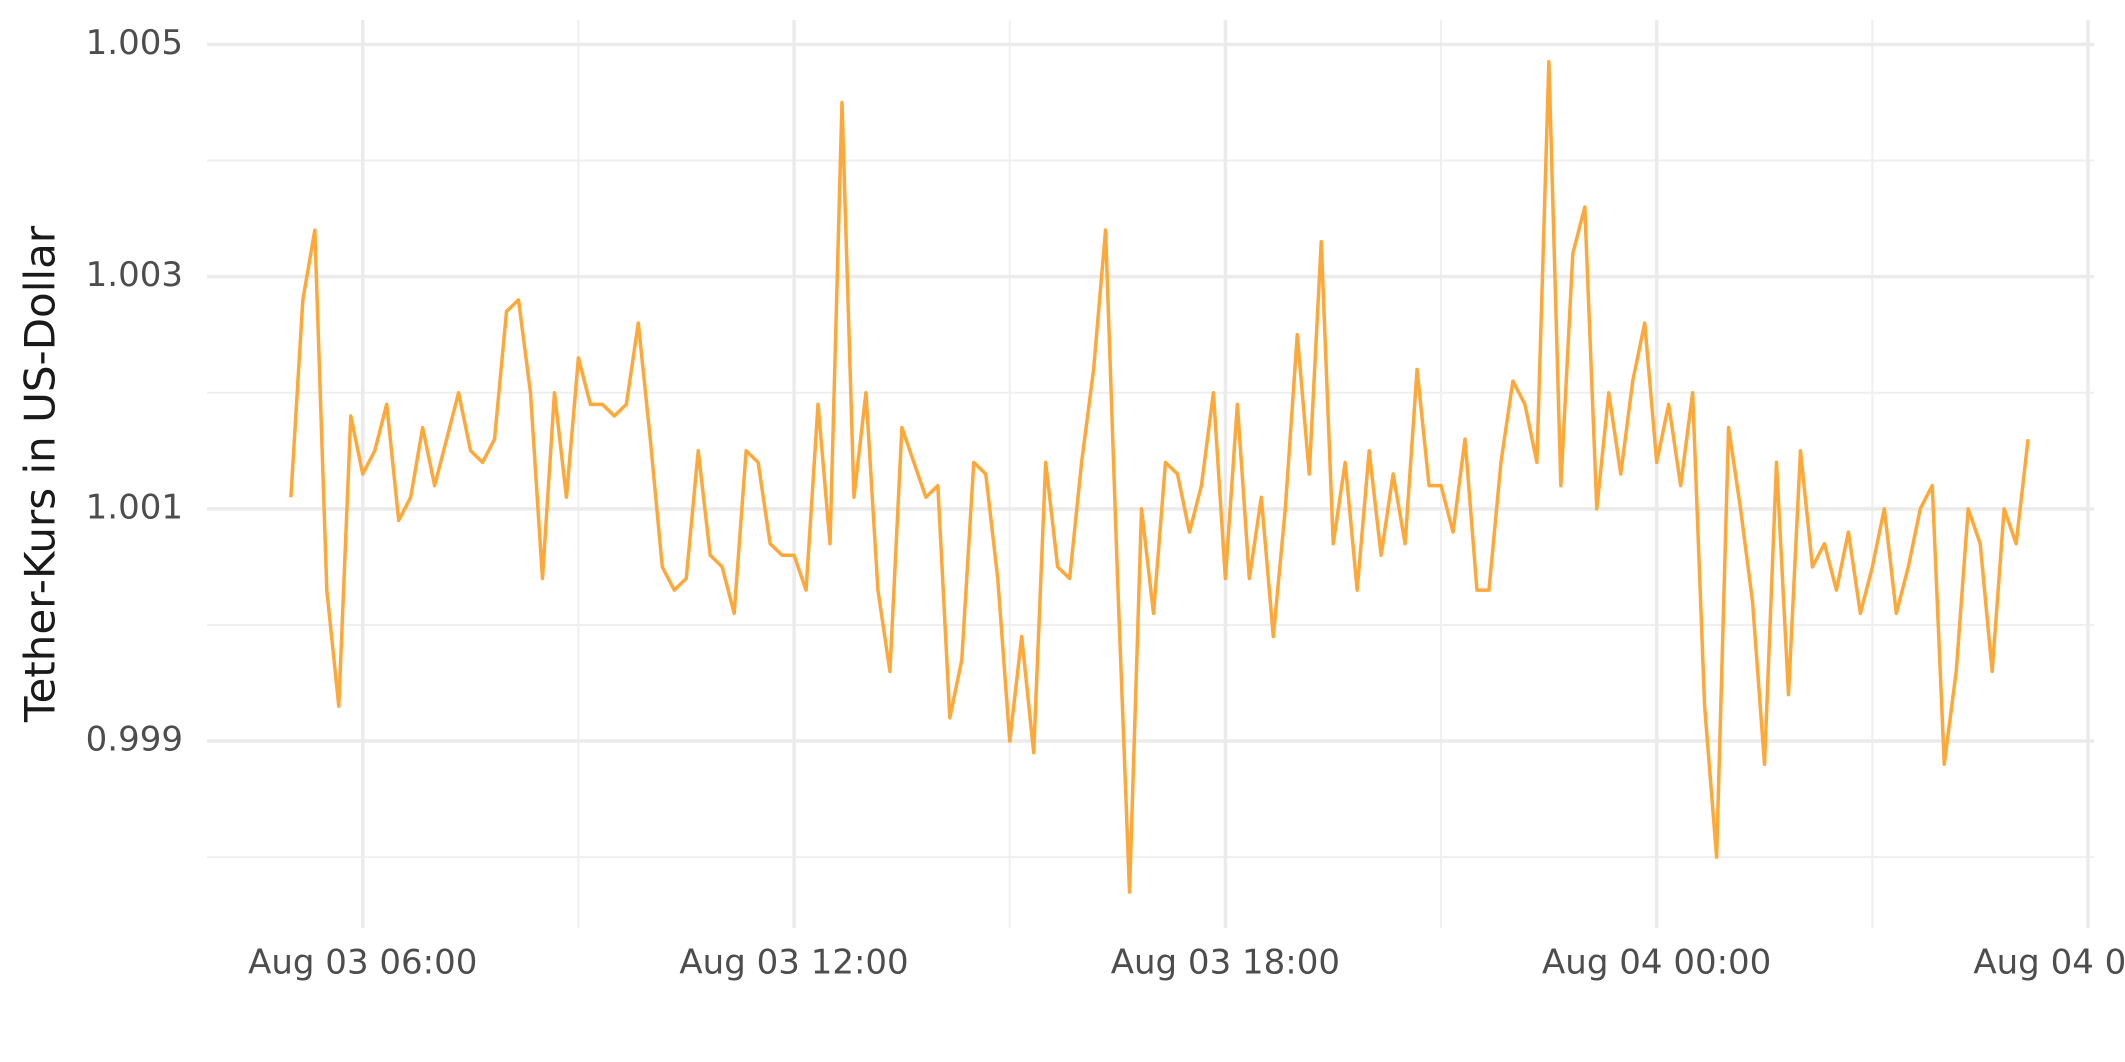  What do you see at coordinates (362, 963) in the screenshot?
I see `x-tick-label: Aug 03 06:00` at bounding box center [362, 963].